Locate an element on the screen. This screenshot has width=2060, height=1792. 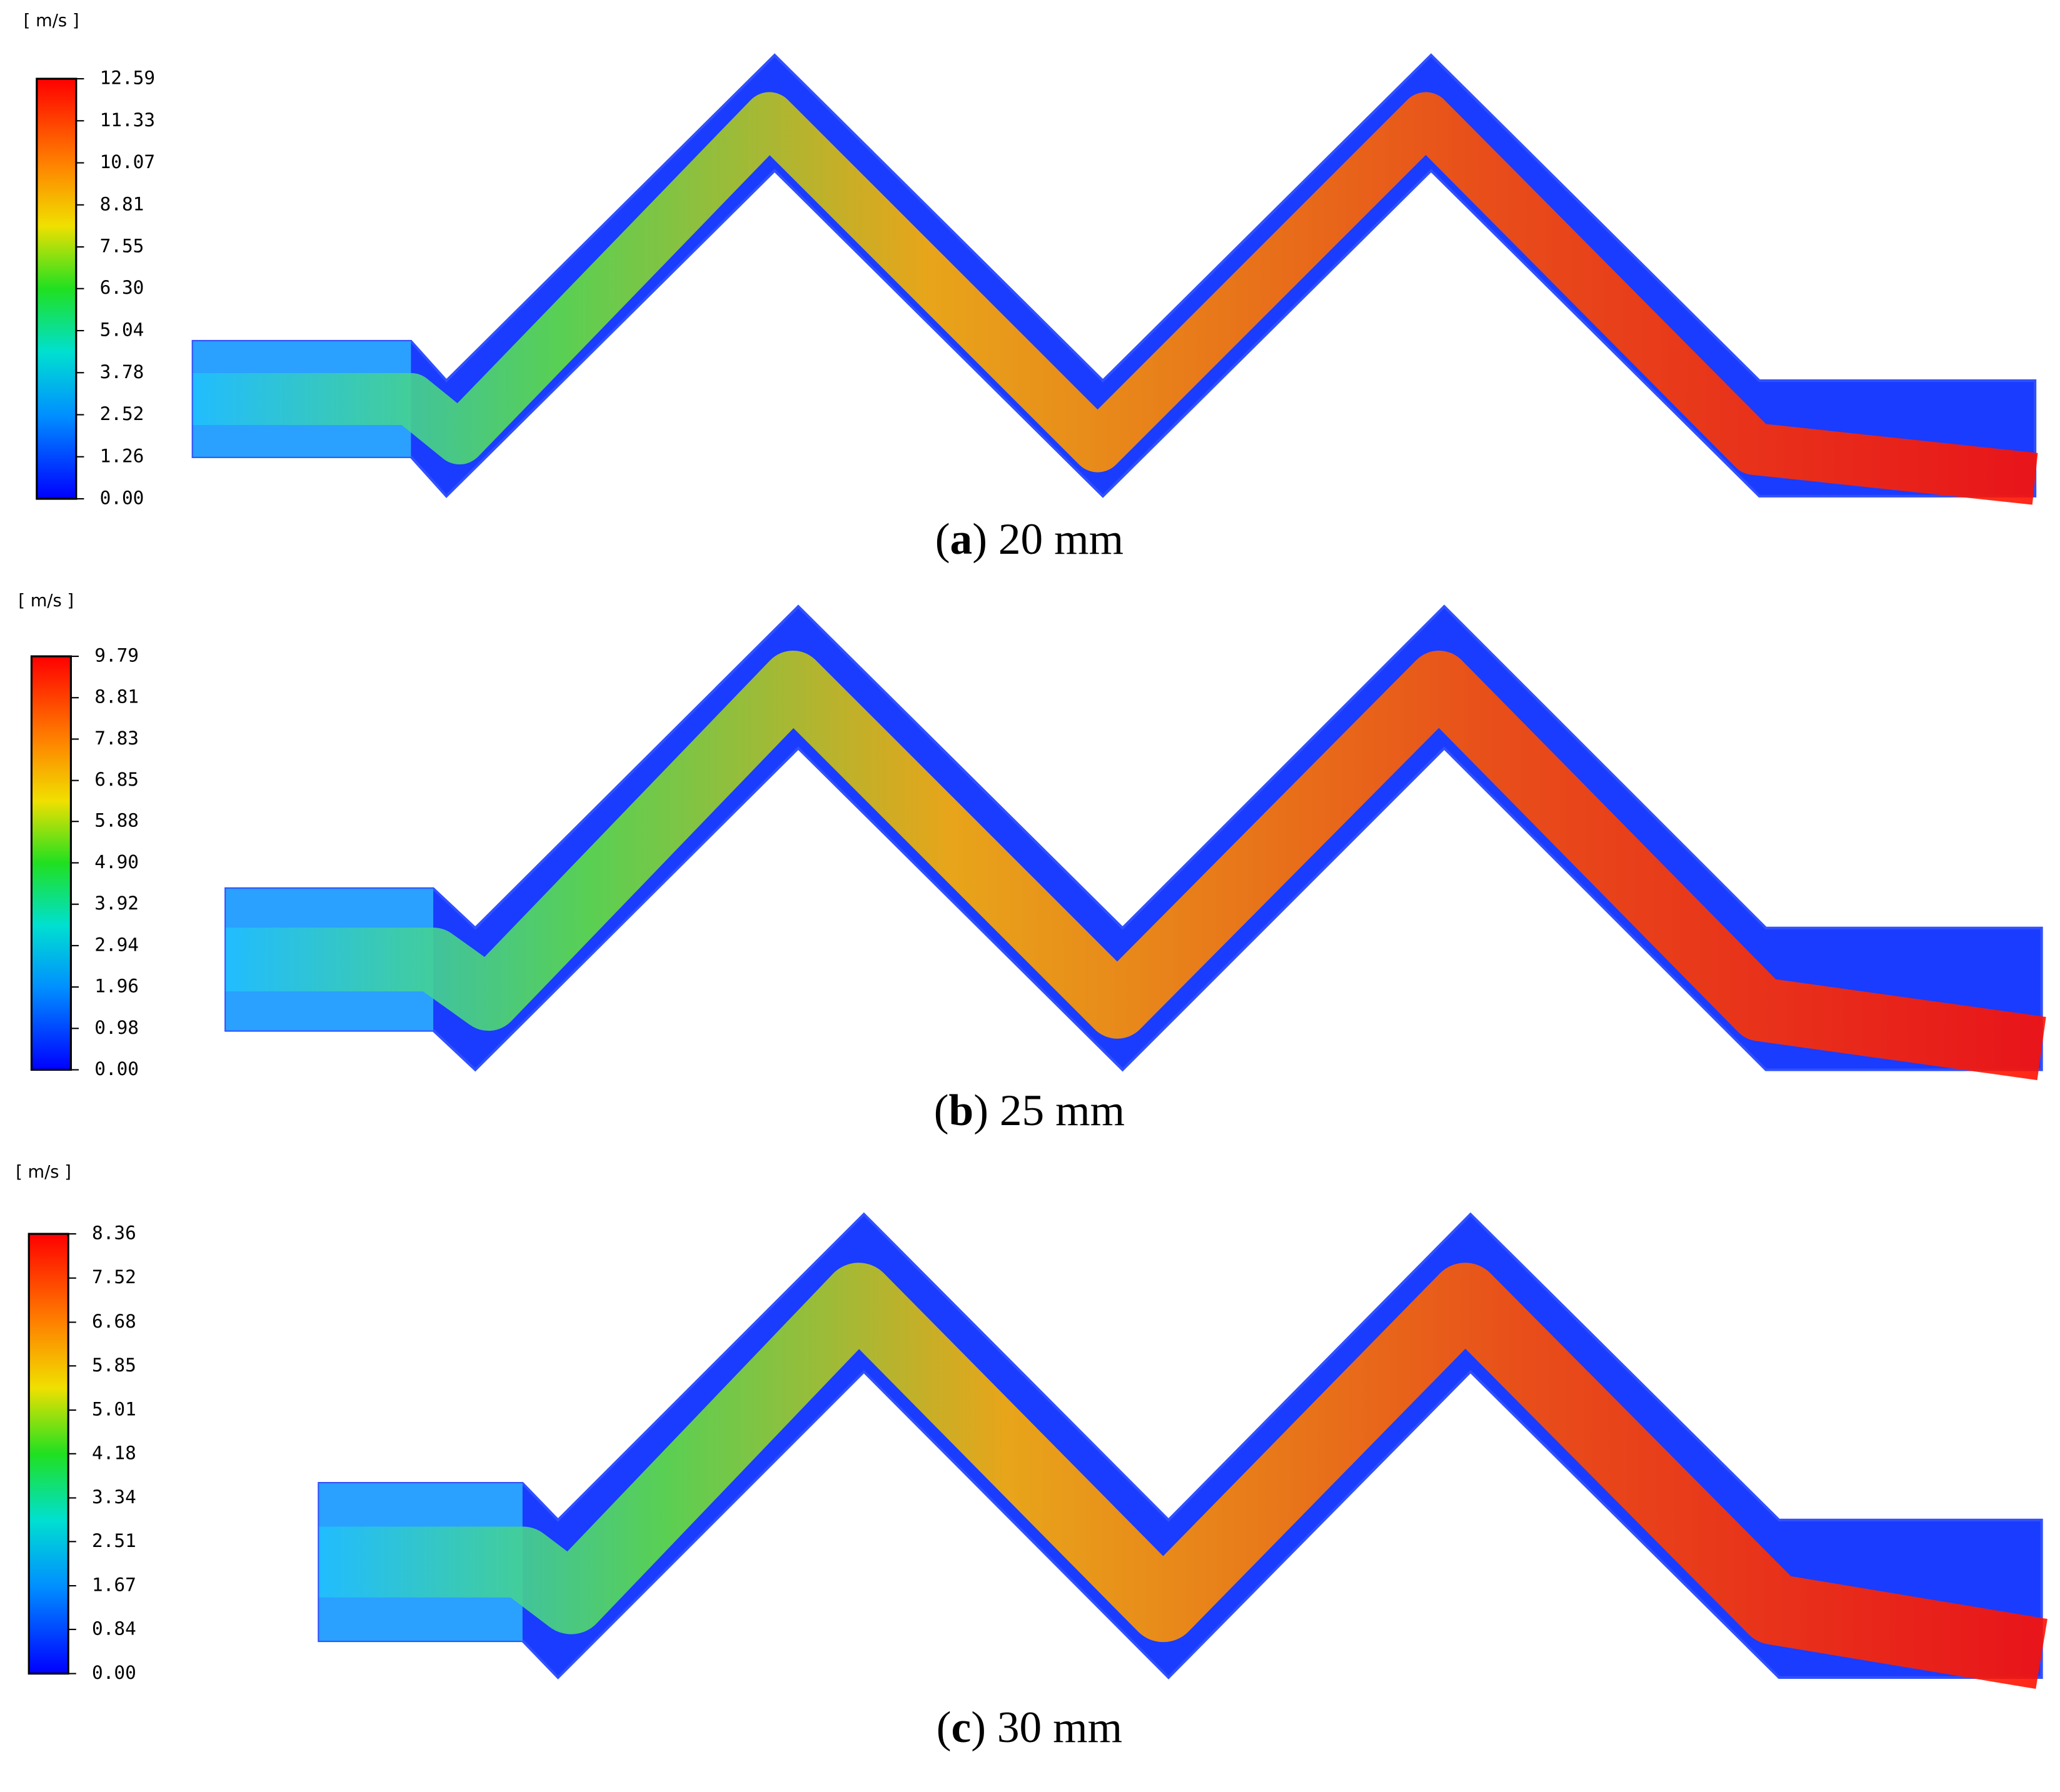
tick-label: 0.98 is located at coordinates (116, 1027).